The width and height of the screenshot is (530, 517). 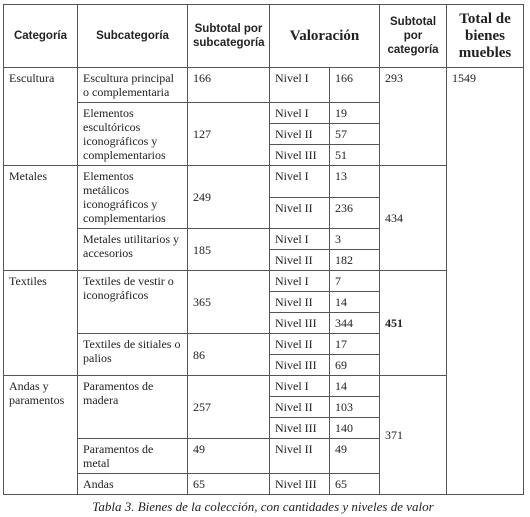 What do you see at coordinates (40, 435) in the screenshot?
I see `category-cell: Andas y paramentos` at bounding box center [40, 435].